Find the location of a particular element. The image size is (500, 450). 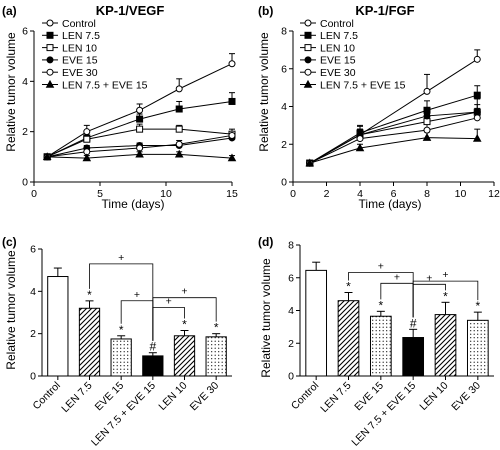

significance-mark-eve-30: * is located at coordinates (216, 328).